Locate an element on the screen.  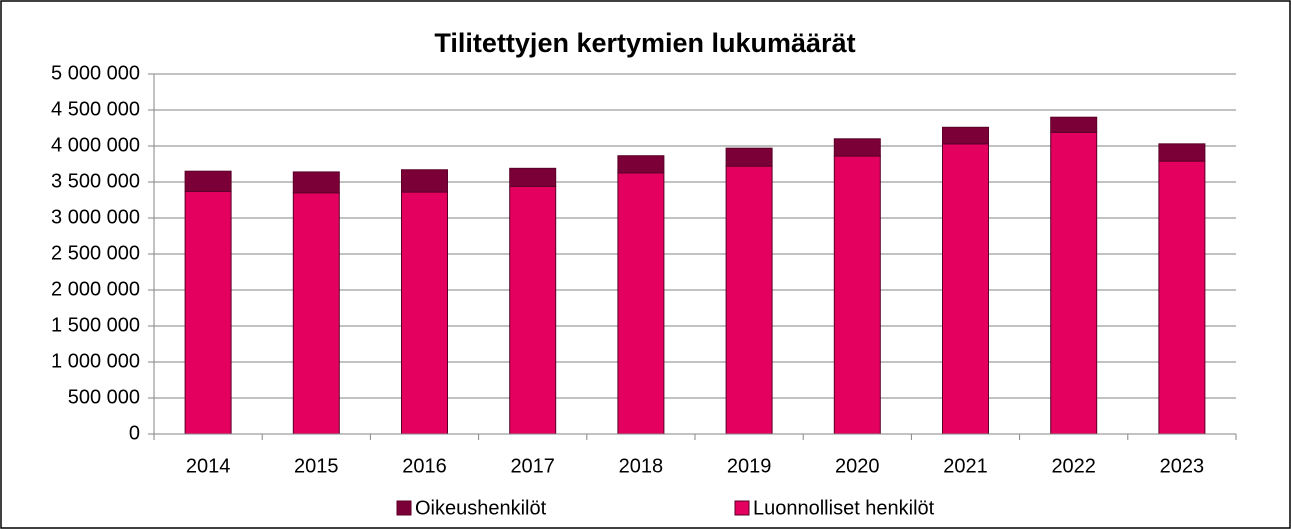
y-tick-label: 0 is located at coordinates (134, 433).